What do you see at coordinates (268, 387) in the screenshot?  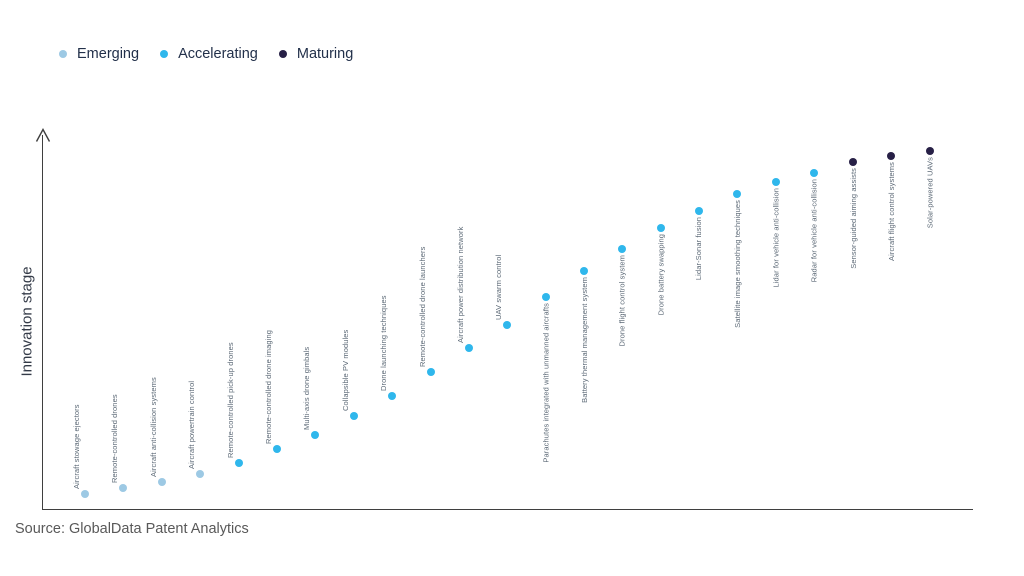 I see `point-label: Remote-controlled drone imaging` at bounding box center [268, 387].